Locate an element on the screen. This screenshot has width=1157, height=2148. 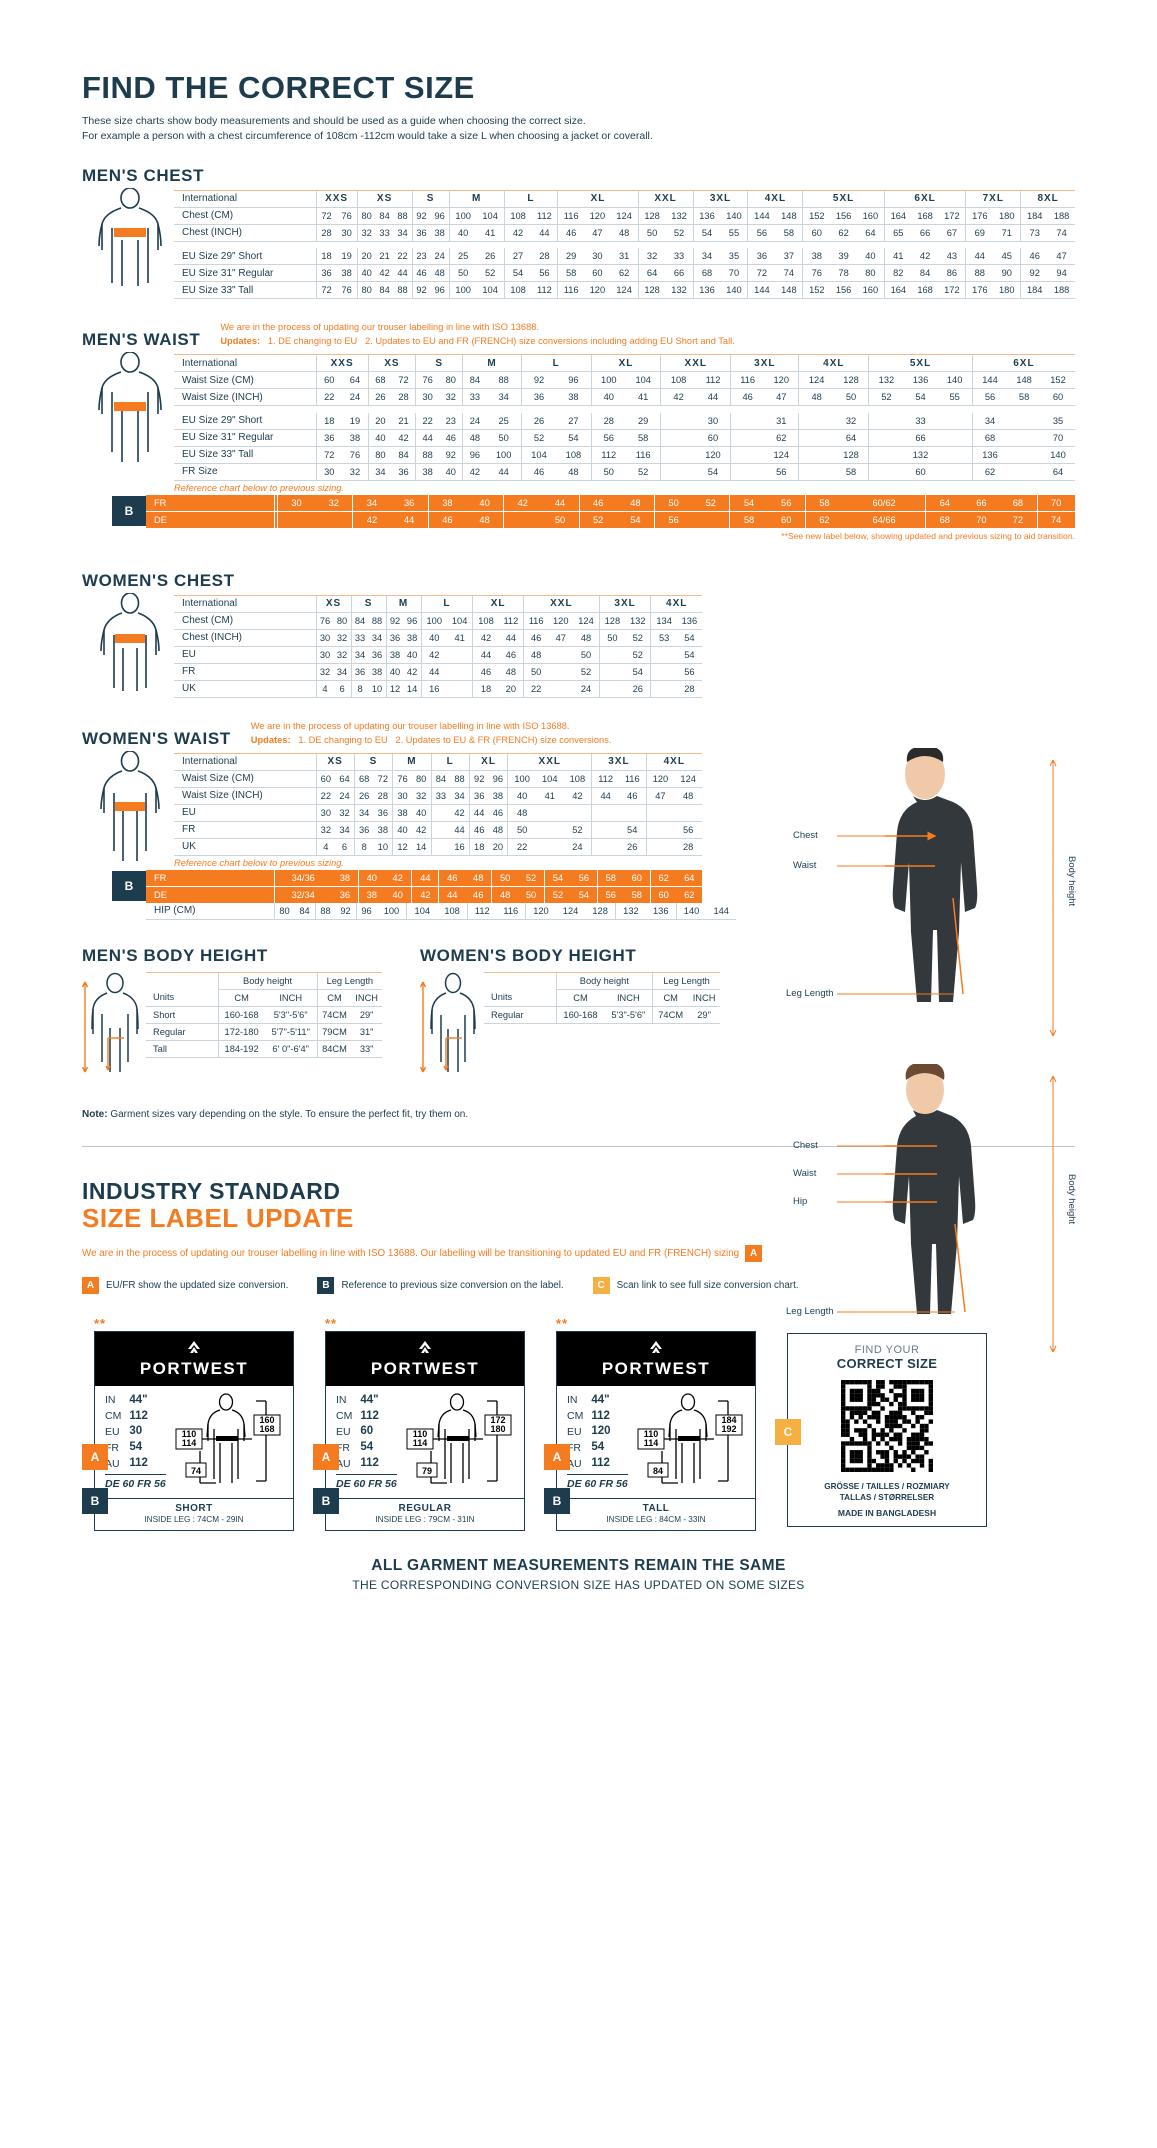
table-cell: 33 is located at coordinates (679, 256).